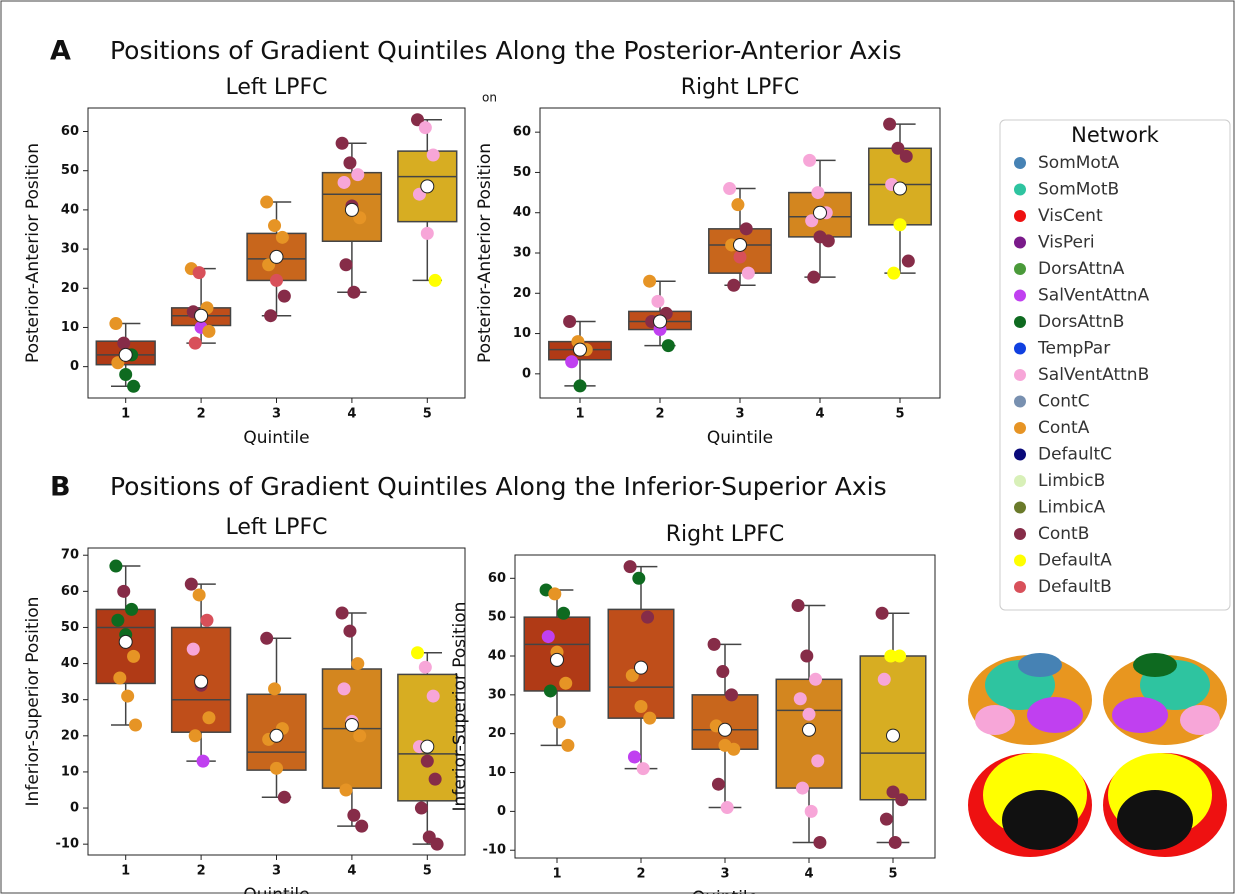  I want to click on legend-label: ContC, so click(1064, 402).